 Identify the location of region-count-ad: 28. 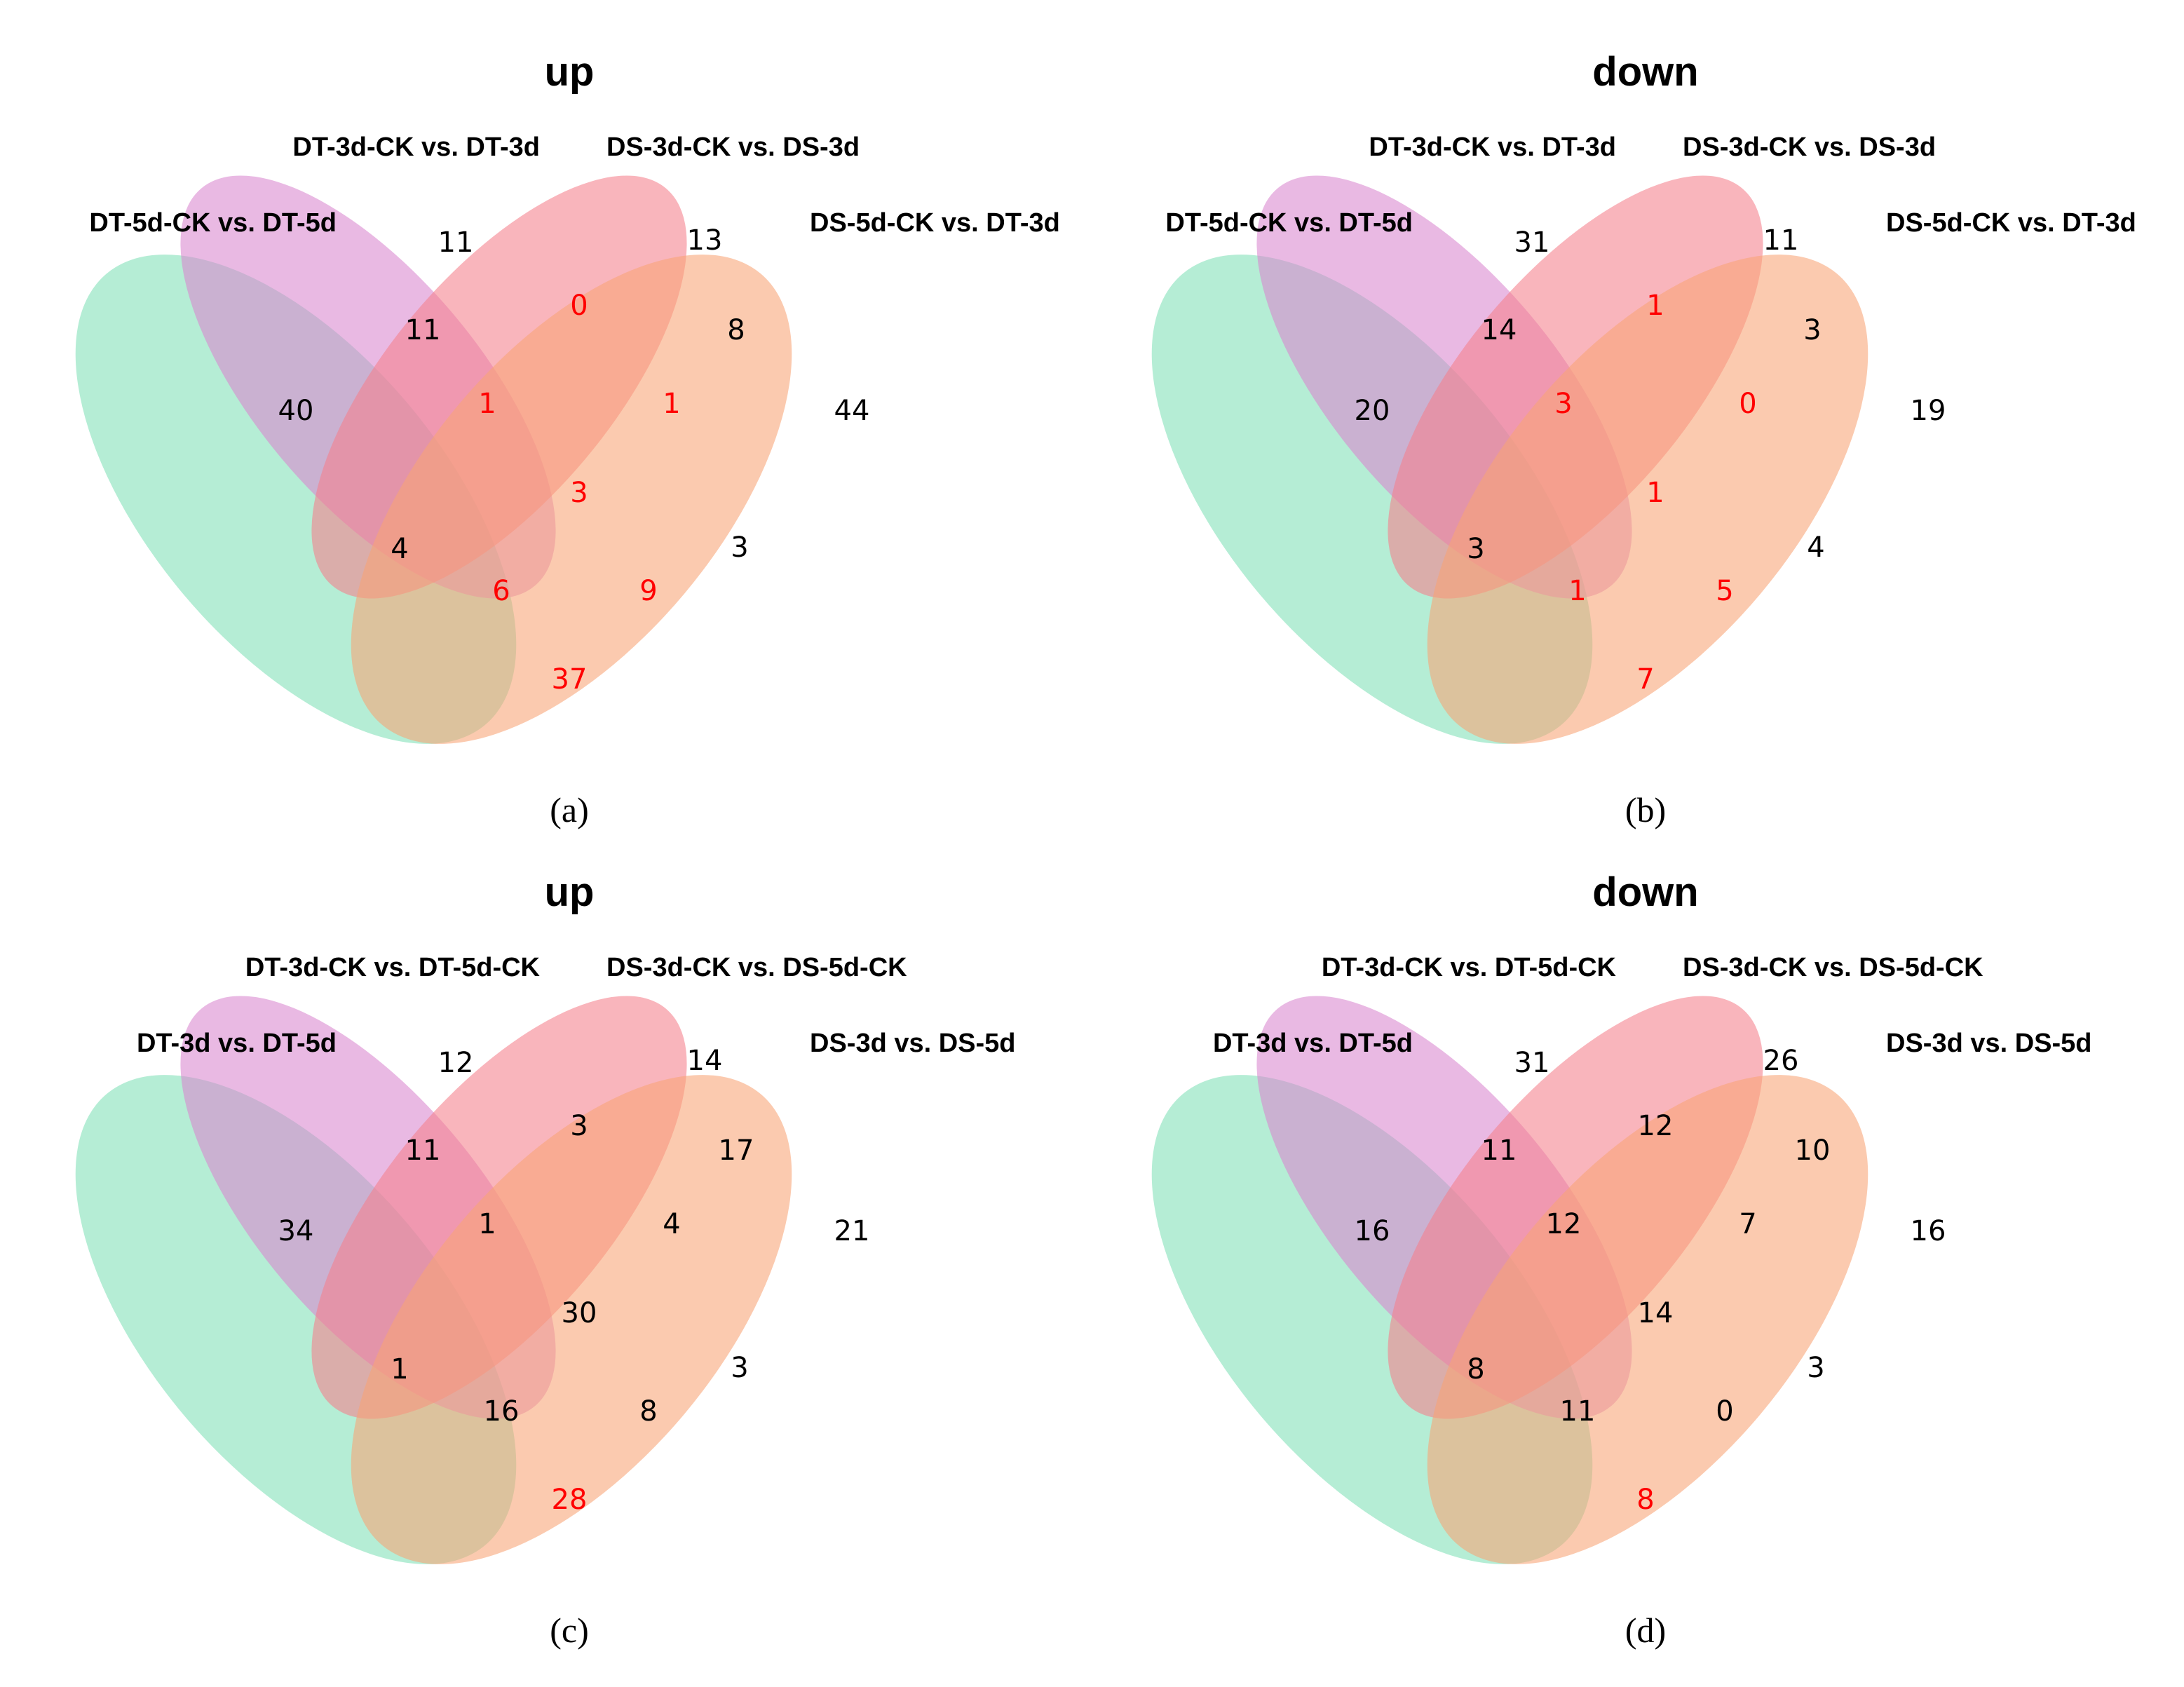
(570, 1500).